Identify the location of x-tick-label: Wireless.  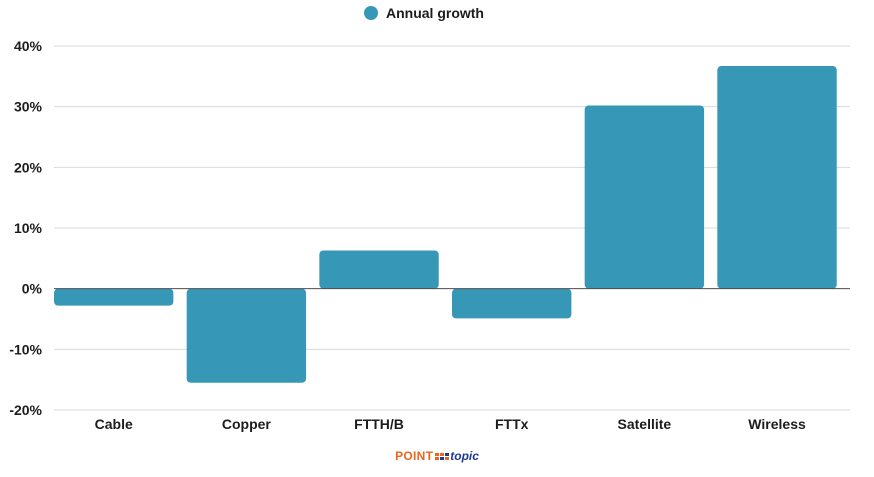
(777, 424).